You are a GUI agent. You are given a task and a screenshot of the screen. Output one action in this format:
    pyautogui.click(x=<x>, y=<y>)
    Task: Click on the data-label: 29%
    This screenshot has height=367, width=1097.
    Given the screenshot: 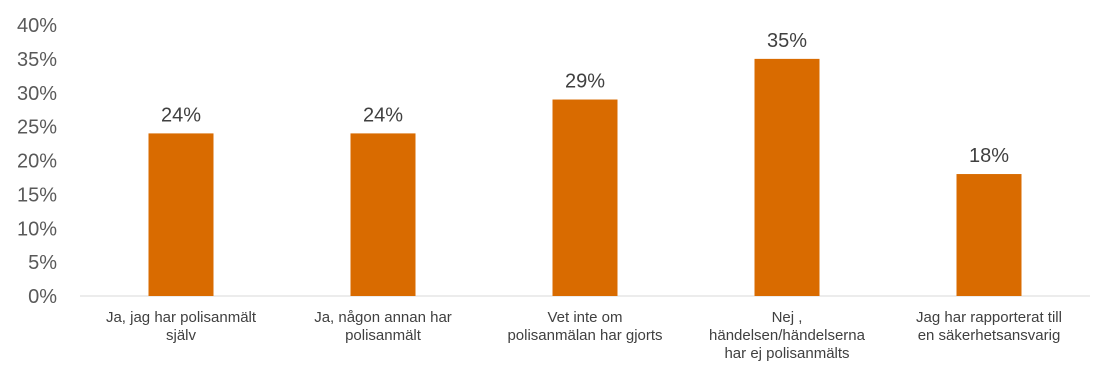 What is the action you would take?
    pyautogui.click(x=585, y=82)
    